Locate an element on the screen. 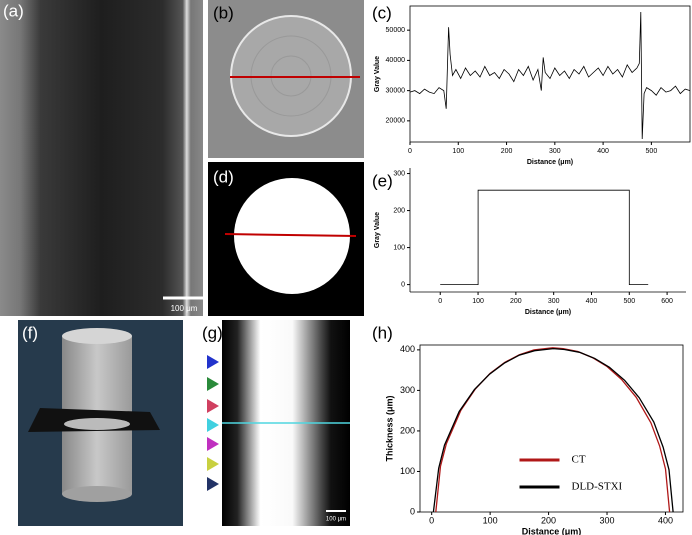  panel-label: (e) is located at coordinates (382, 180).